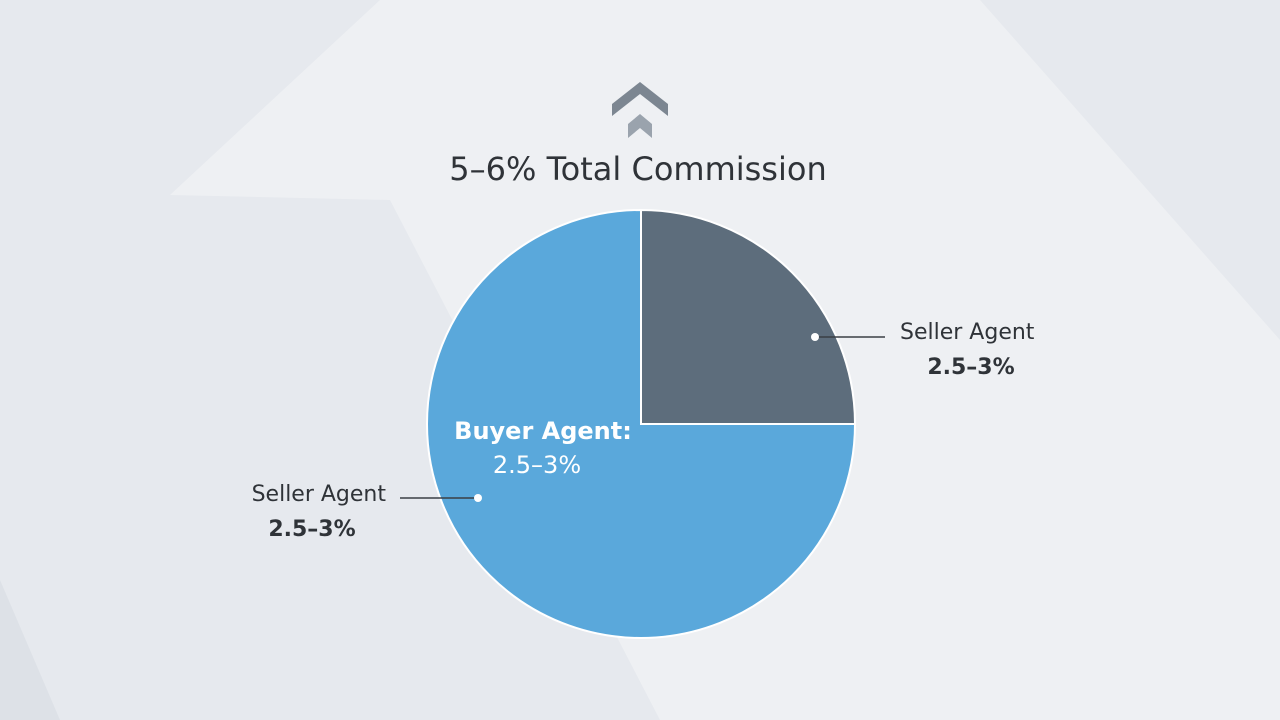 The width and height of the screenshot is (1280, 720). I want to click on annotation-name: Buyer Agent:, so click(543, 431).